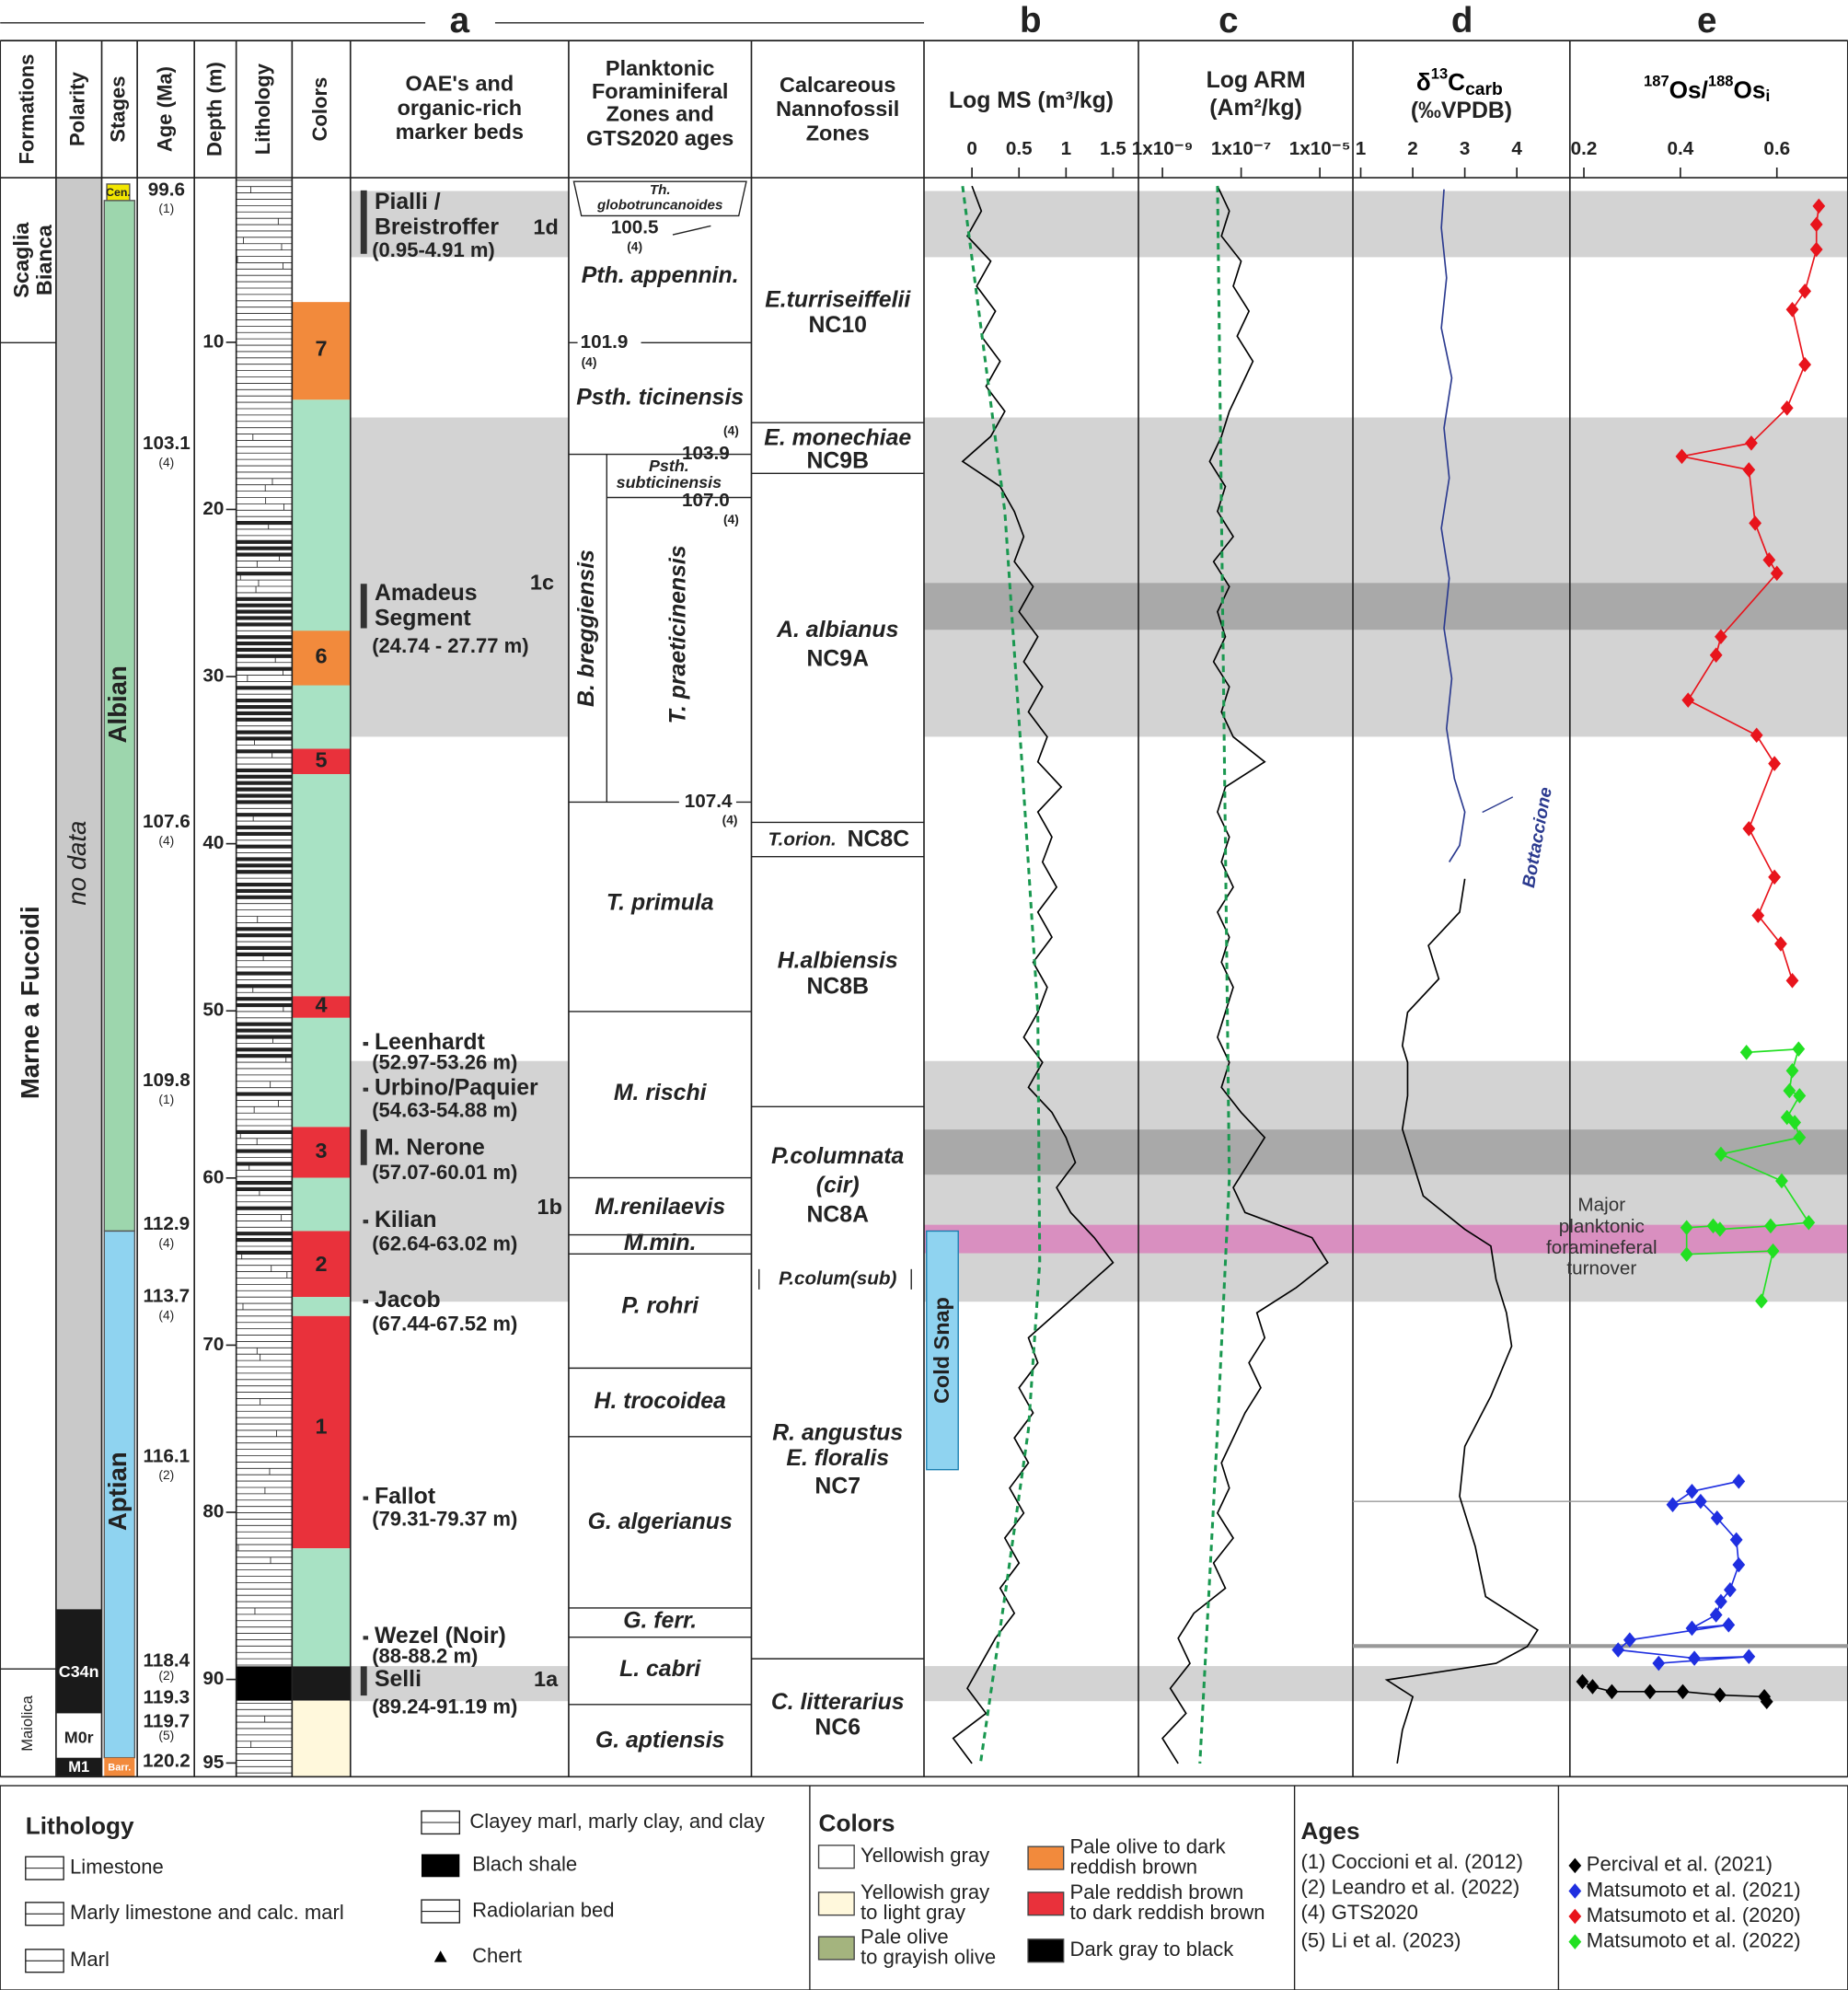 The image size is (1848, 1990). What do you see at coordinates (660, 190) in the screenshot?
I see `foram-zone: Th.` at bounding box center [660, 190].